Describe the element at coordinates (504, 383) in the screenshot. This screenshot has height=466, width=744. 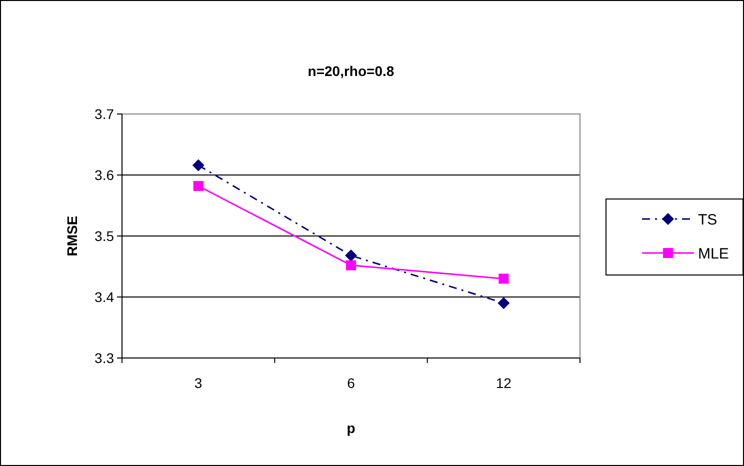
I see `x-tick-label: 12` at that location.